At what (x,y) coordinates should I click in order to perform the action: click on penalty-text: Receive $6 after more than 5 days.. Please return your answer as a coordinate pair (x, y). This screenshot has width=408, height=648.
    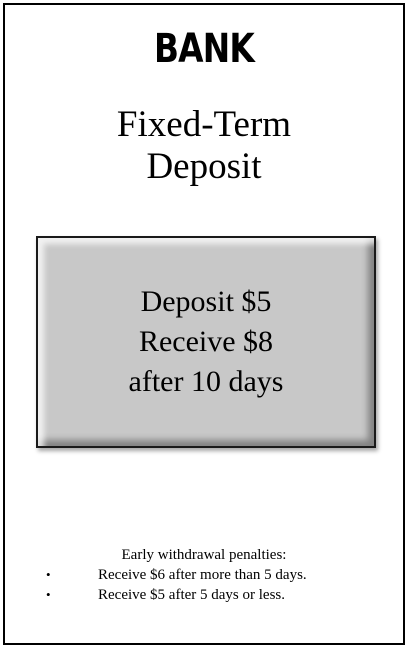
    Looking at the image, I should click on (202, 575).